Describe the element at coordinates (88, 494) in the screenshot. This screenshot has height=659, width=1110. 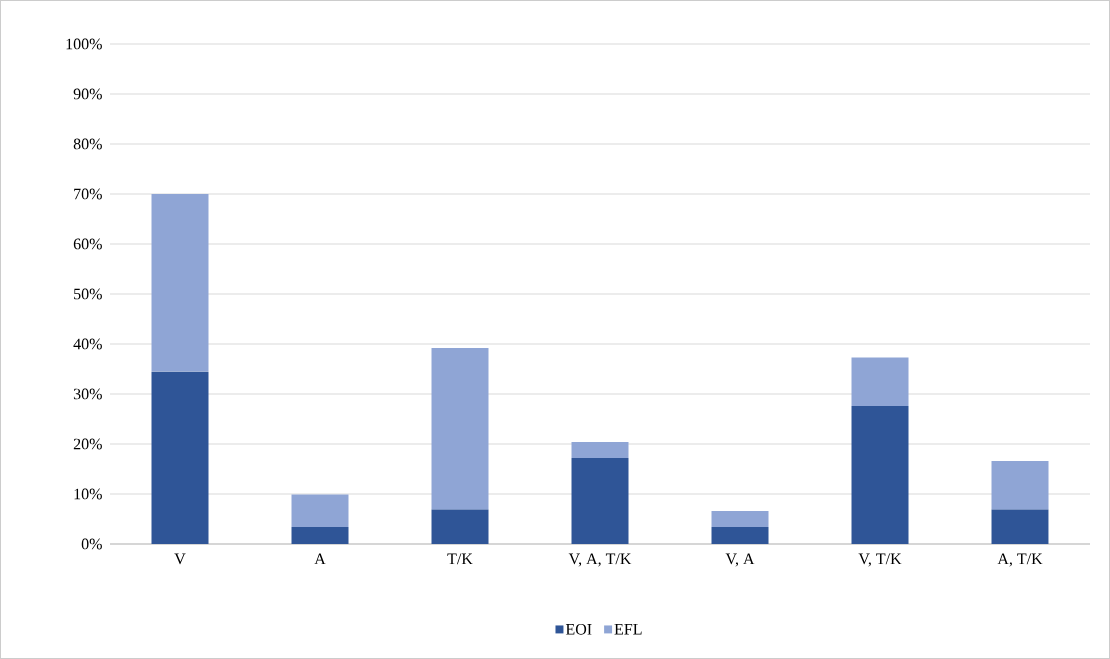
I see `y-tick-label: 10%` at that location.